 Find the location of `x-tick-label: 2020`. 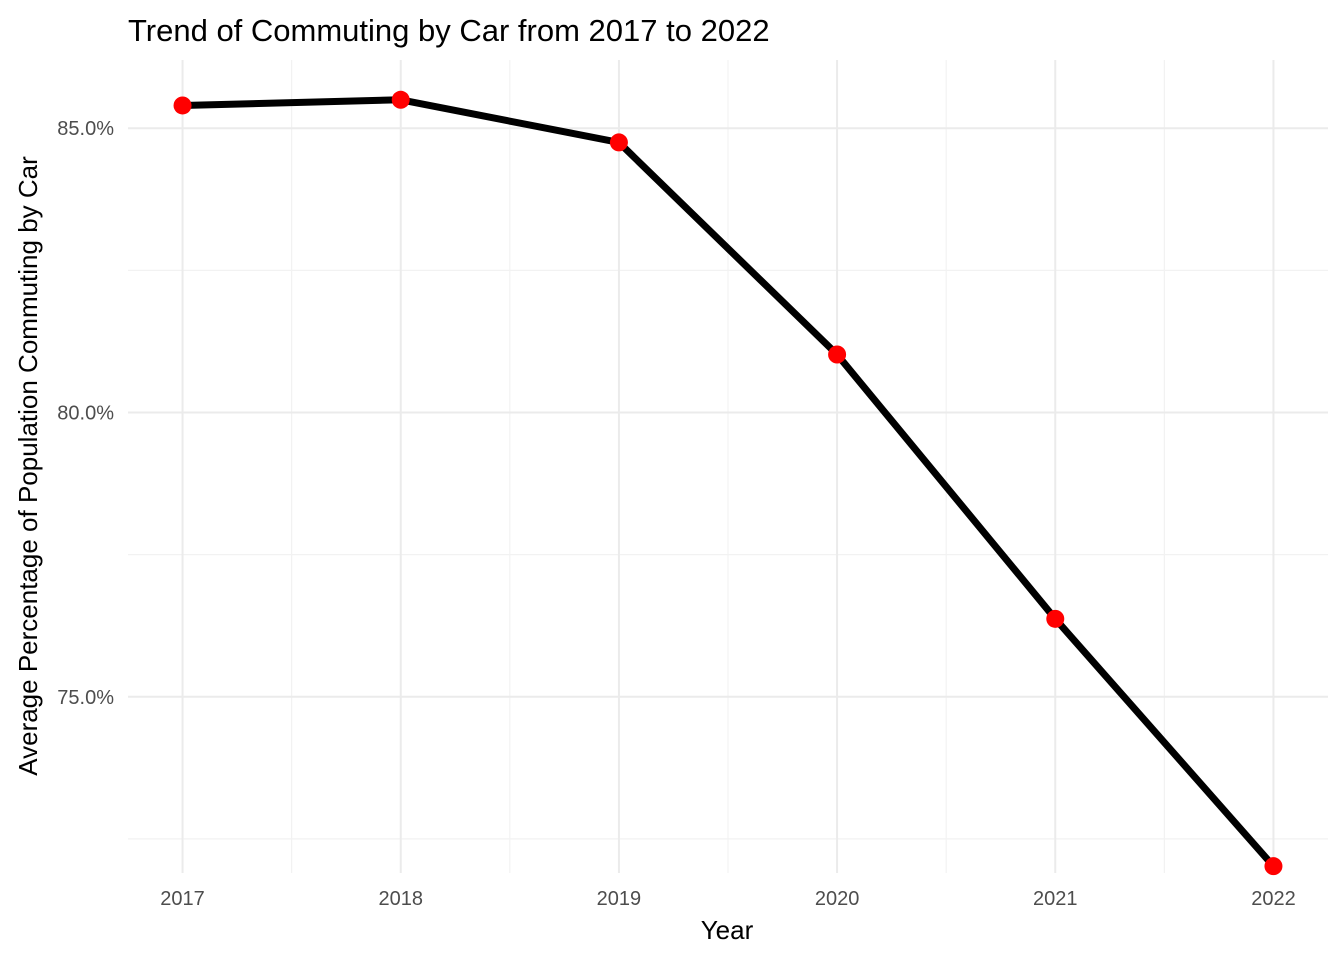

x-tick-label: 2020 is located at coordinates (837, 899).